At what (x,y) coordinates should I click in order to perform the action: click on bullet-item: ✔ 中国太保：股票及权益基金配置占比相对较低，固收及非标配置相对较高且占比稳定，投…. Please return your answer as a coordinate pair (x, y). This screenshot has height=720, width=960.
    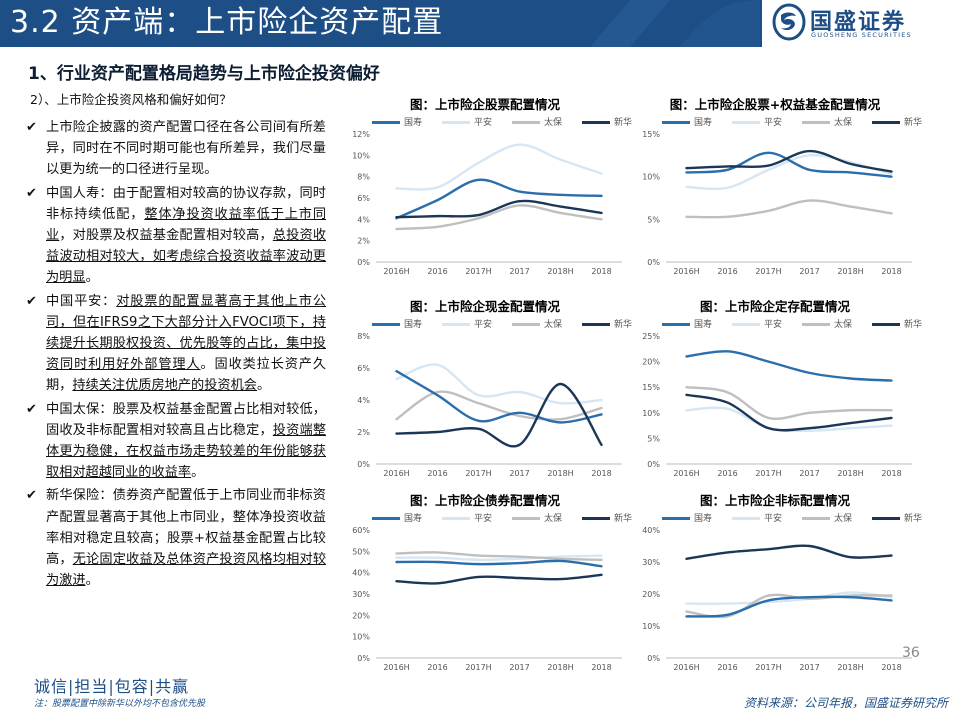
    Looking at the image, I should click on (176, 441).